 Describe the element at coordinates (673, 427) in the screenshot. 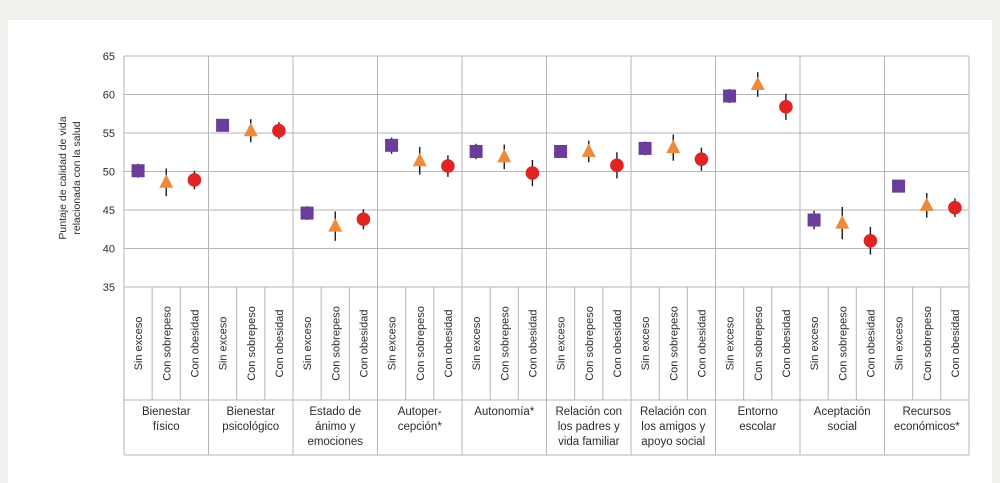

I see `category-label: los amigos y` at that location.